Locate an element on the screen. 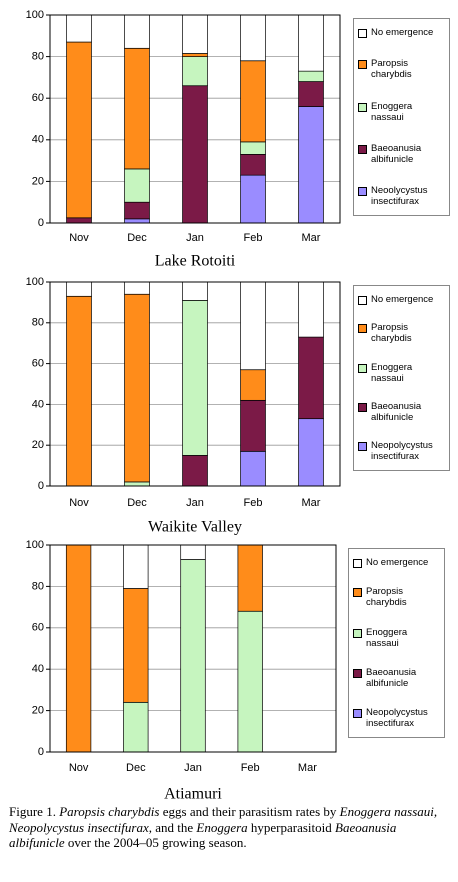 The width and height of the screenshot is (458, 882). caption-segment: Baeoanusia albifunicle is located at coordinates (203, 835).